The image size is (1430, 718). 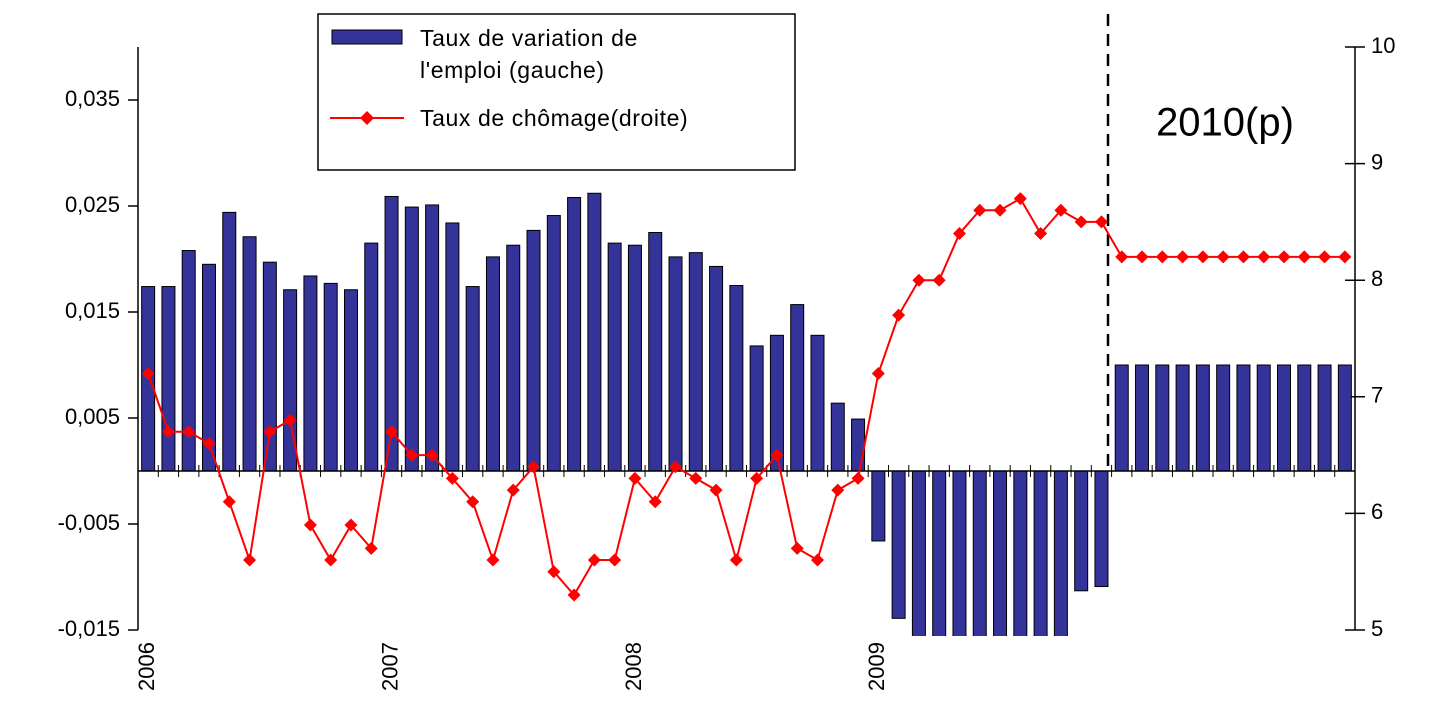 What do you see at coordinates (554, 118) in the screenshot?
I see `legend-label: Taux de chômage(droite)` at bounding box center [554, 118].